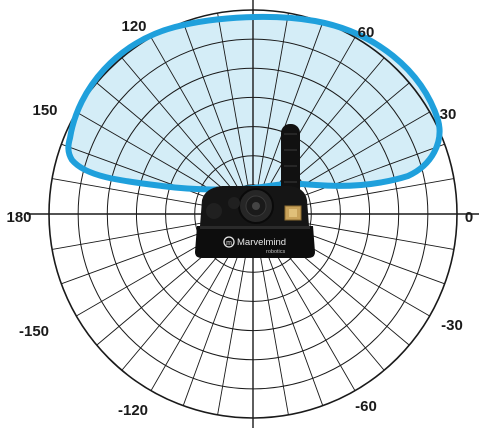 The image size is (481, 428). I want to click on antenna, so click(290, 165).